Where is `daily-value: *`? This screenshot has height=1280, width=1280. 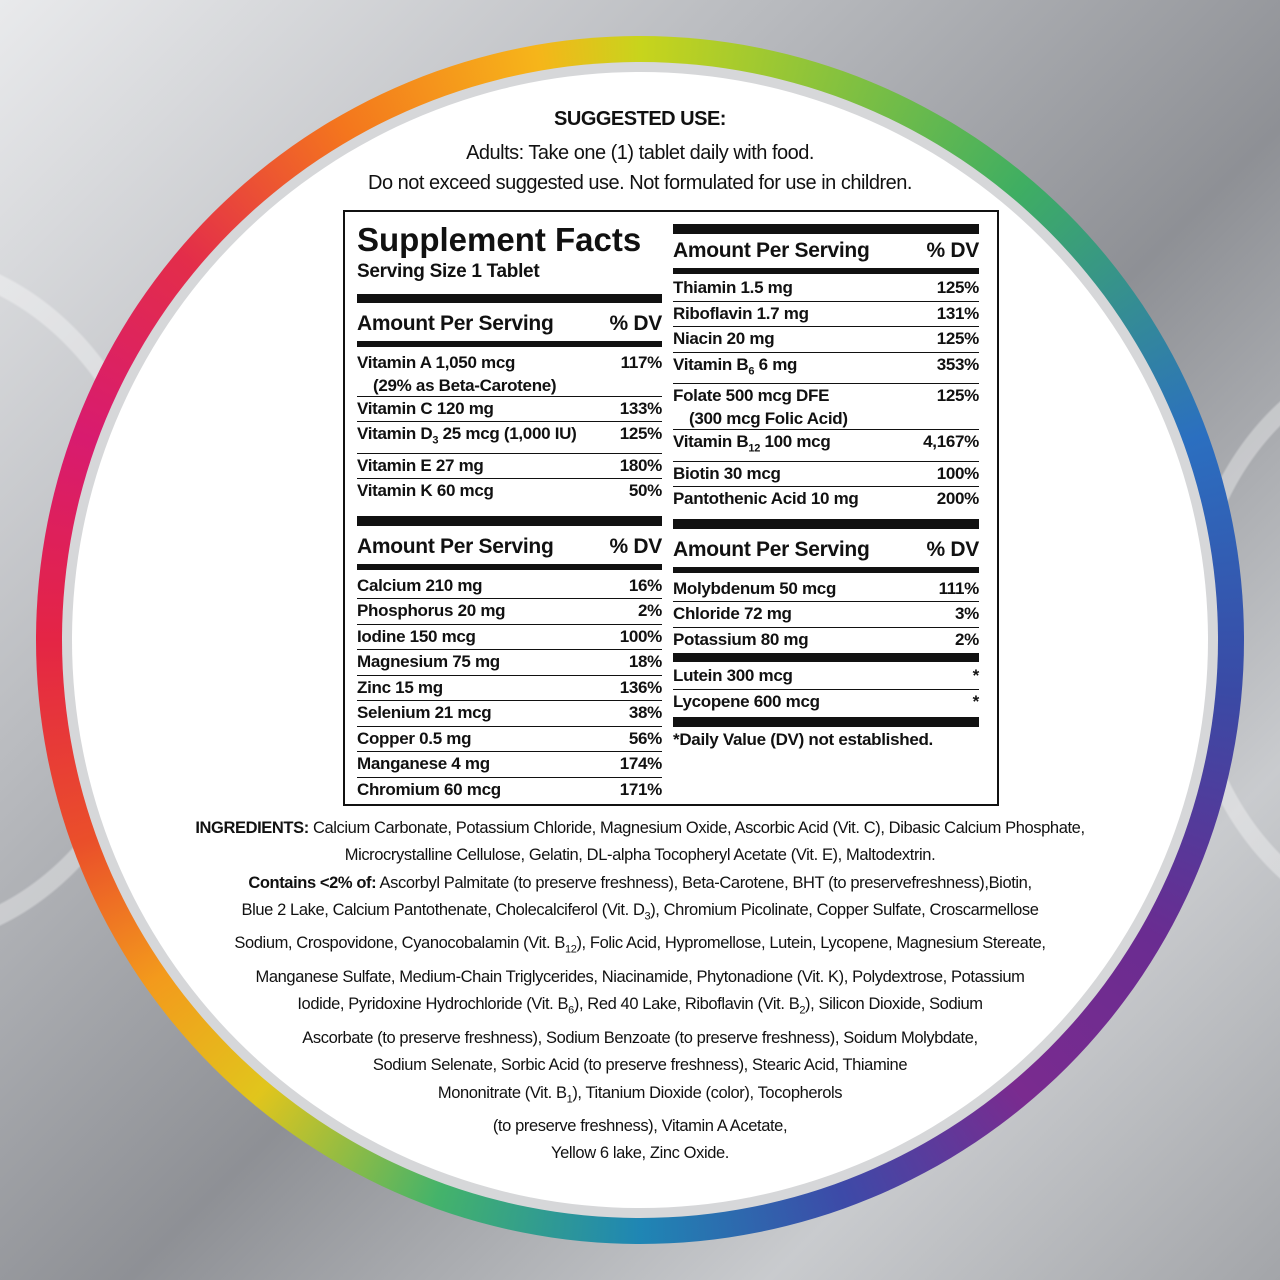 daily-value: * is located at coordinates (976, 676).